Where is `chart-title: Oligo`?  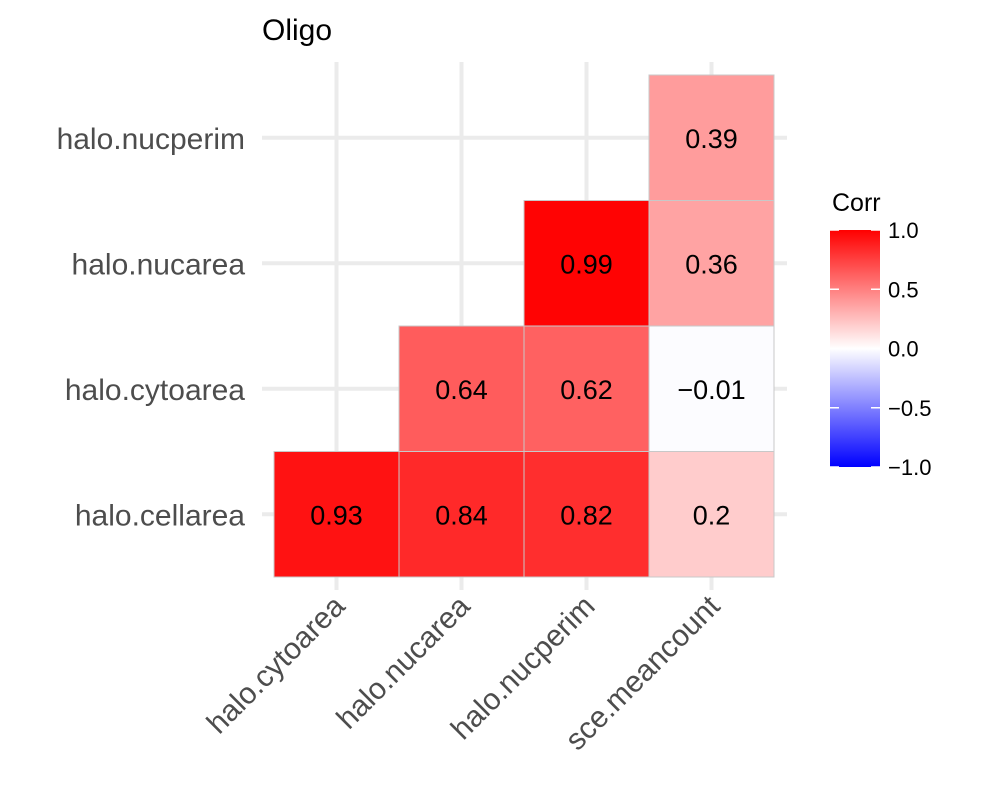 chart-title: Oligo is located at coordinates (297, 30).